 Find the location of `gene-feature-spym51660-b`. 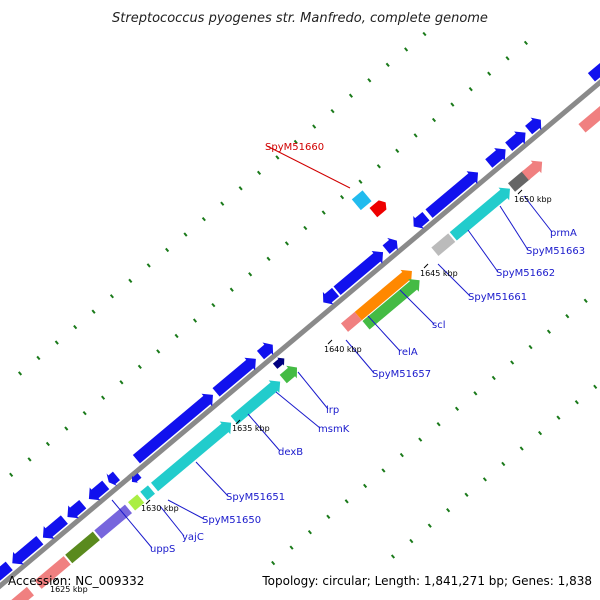

gene-feature-spym51660-b is located at coordinates (378, 209).